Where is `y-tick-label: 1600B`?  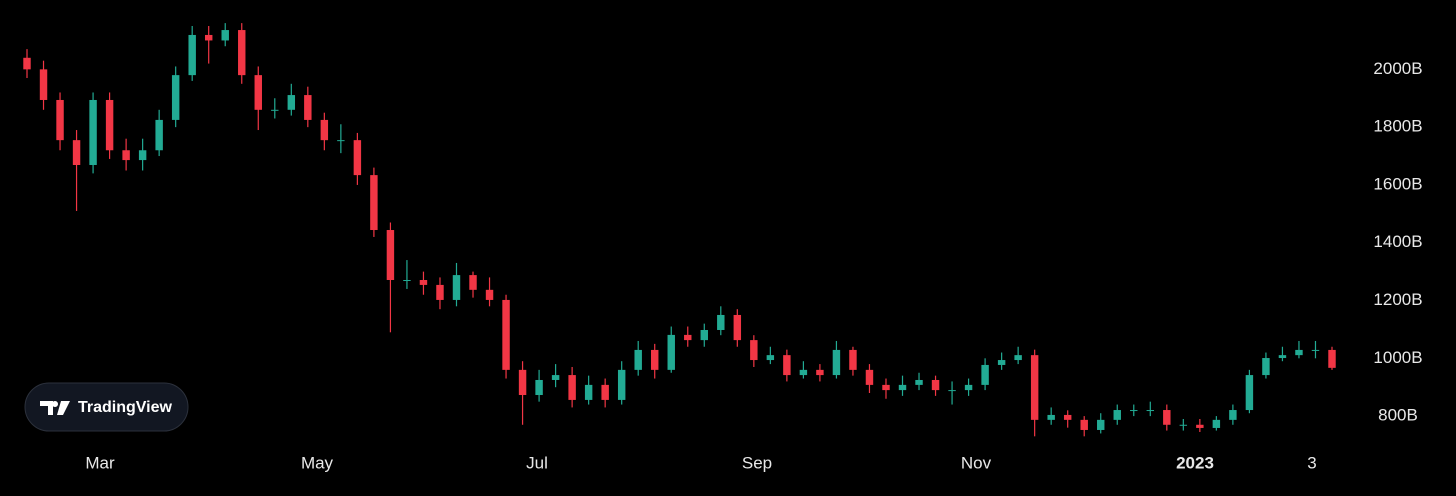 y-tick-label: 1600B is located at coordinates (1397, 183).